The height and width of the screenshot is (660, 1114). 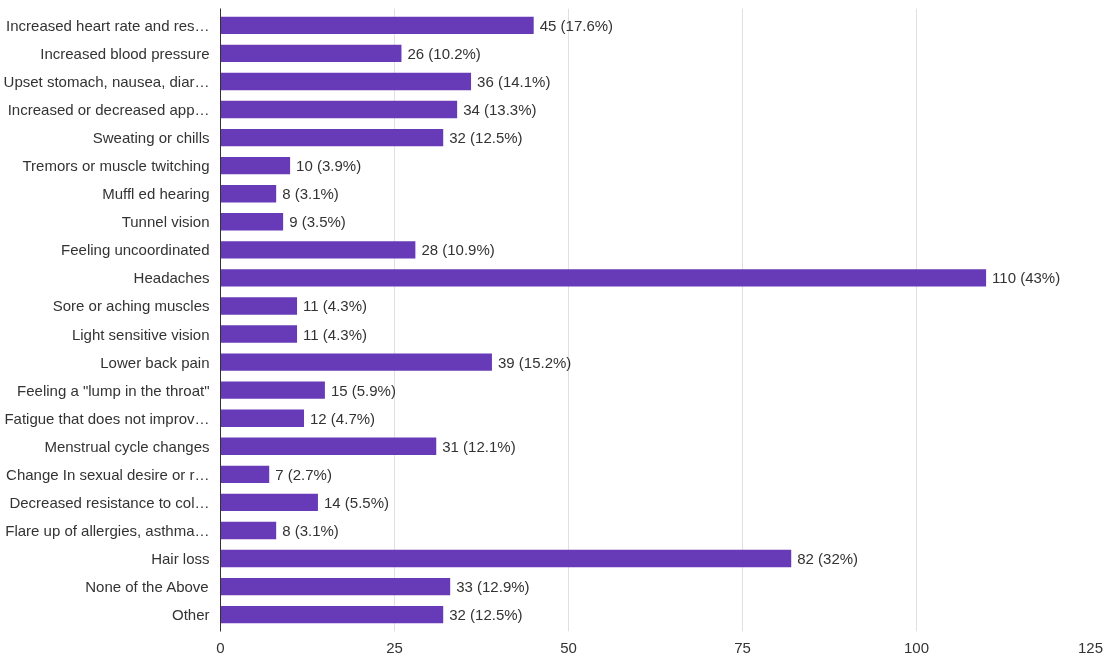 I want to click on data-label: 39 (15.2%), so click(x=534, y=362).